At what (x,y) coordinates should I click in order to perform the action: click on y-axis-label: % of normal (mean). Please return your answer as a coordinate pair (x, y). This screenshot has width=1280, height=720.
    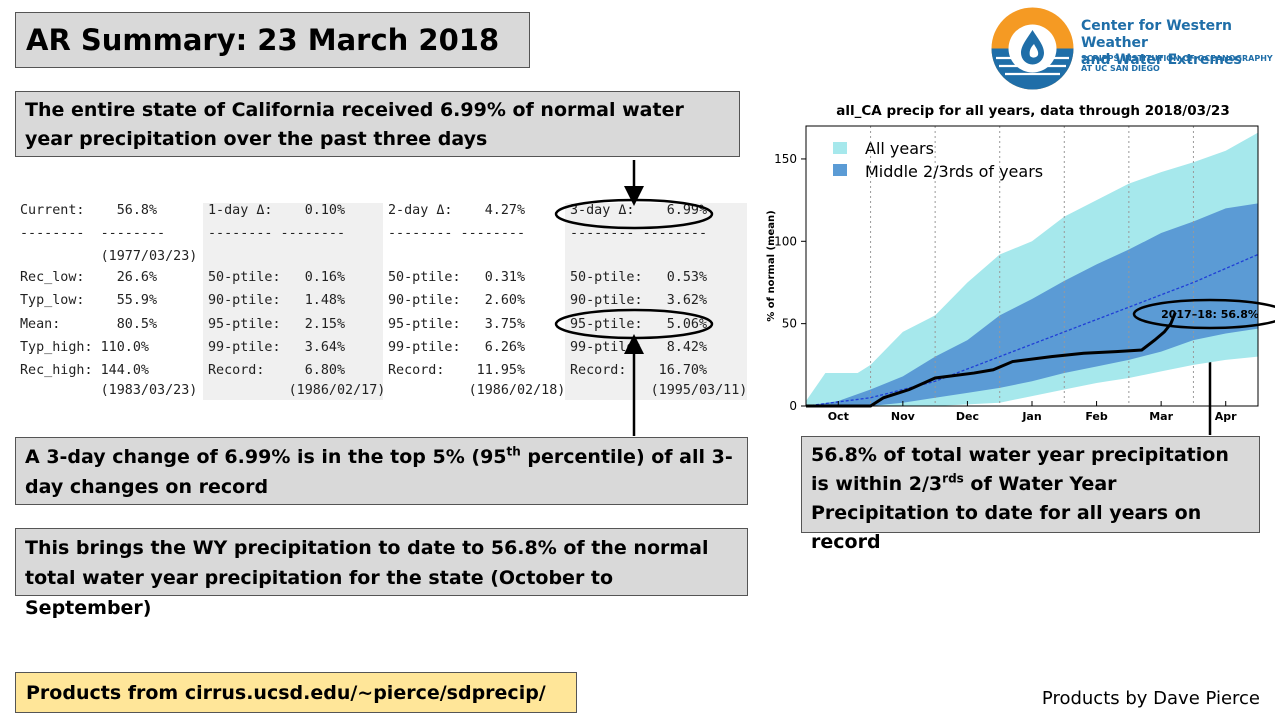
    Looking at the image, I should click on (771, 265).